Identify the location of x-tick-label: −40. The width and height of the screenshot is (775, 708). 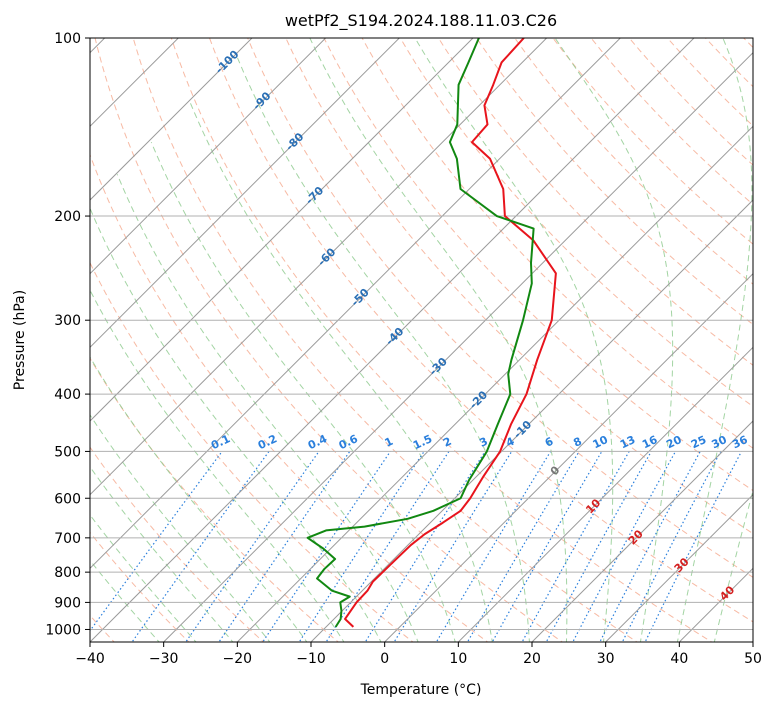
(90, 659).